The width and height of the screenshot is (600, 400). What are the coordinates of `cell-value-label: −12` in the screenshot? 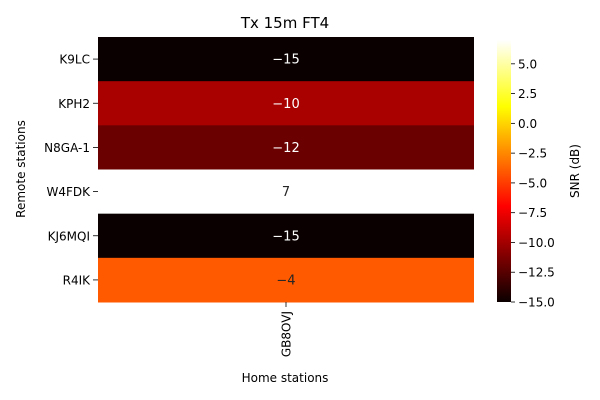 It's located at (285, 148).